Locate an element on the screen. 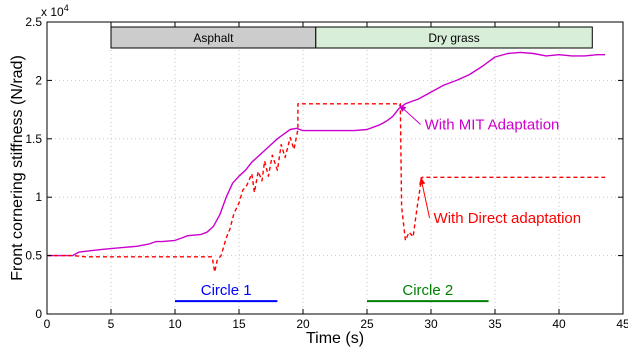 Image resolution: width=628 pixels, height=347 pixels. circle-2-label: Circle 2 is located at coordinates (427, 290).